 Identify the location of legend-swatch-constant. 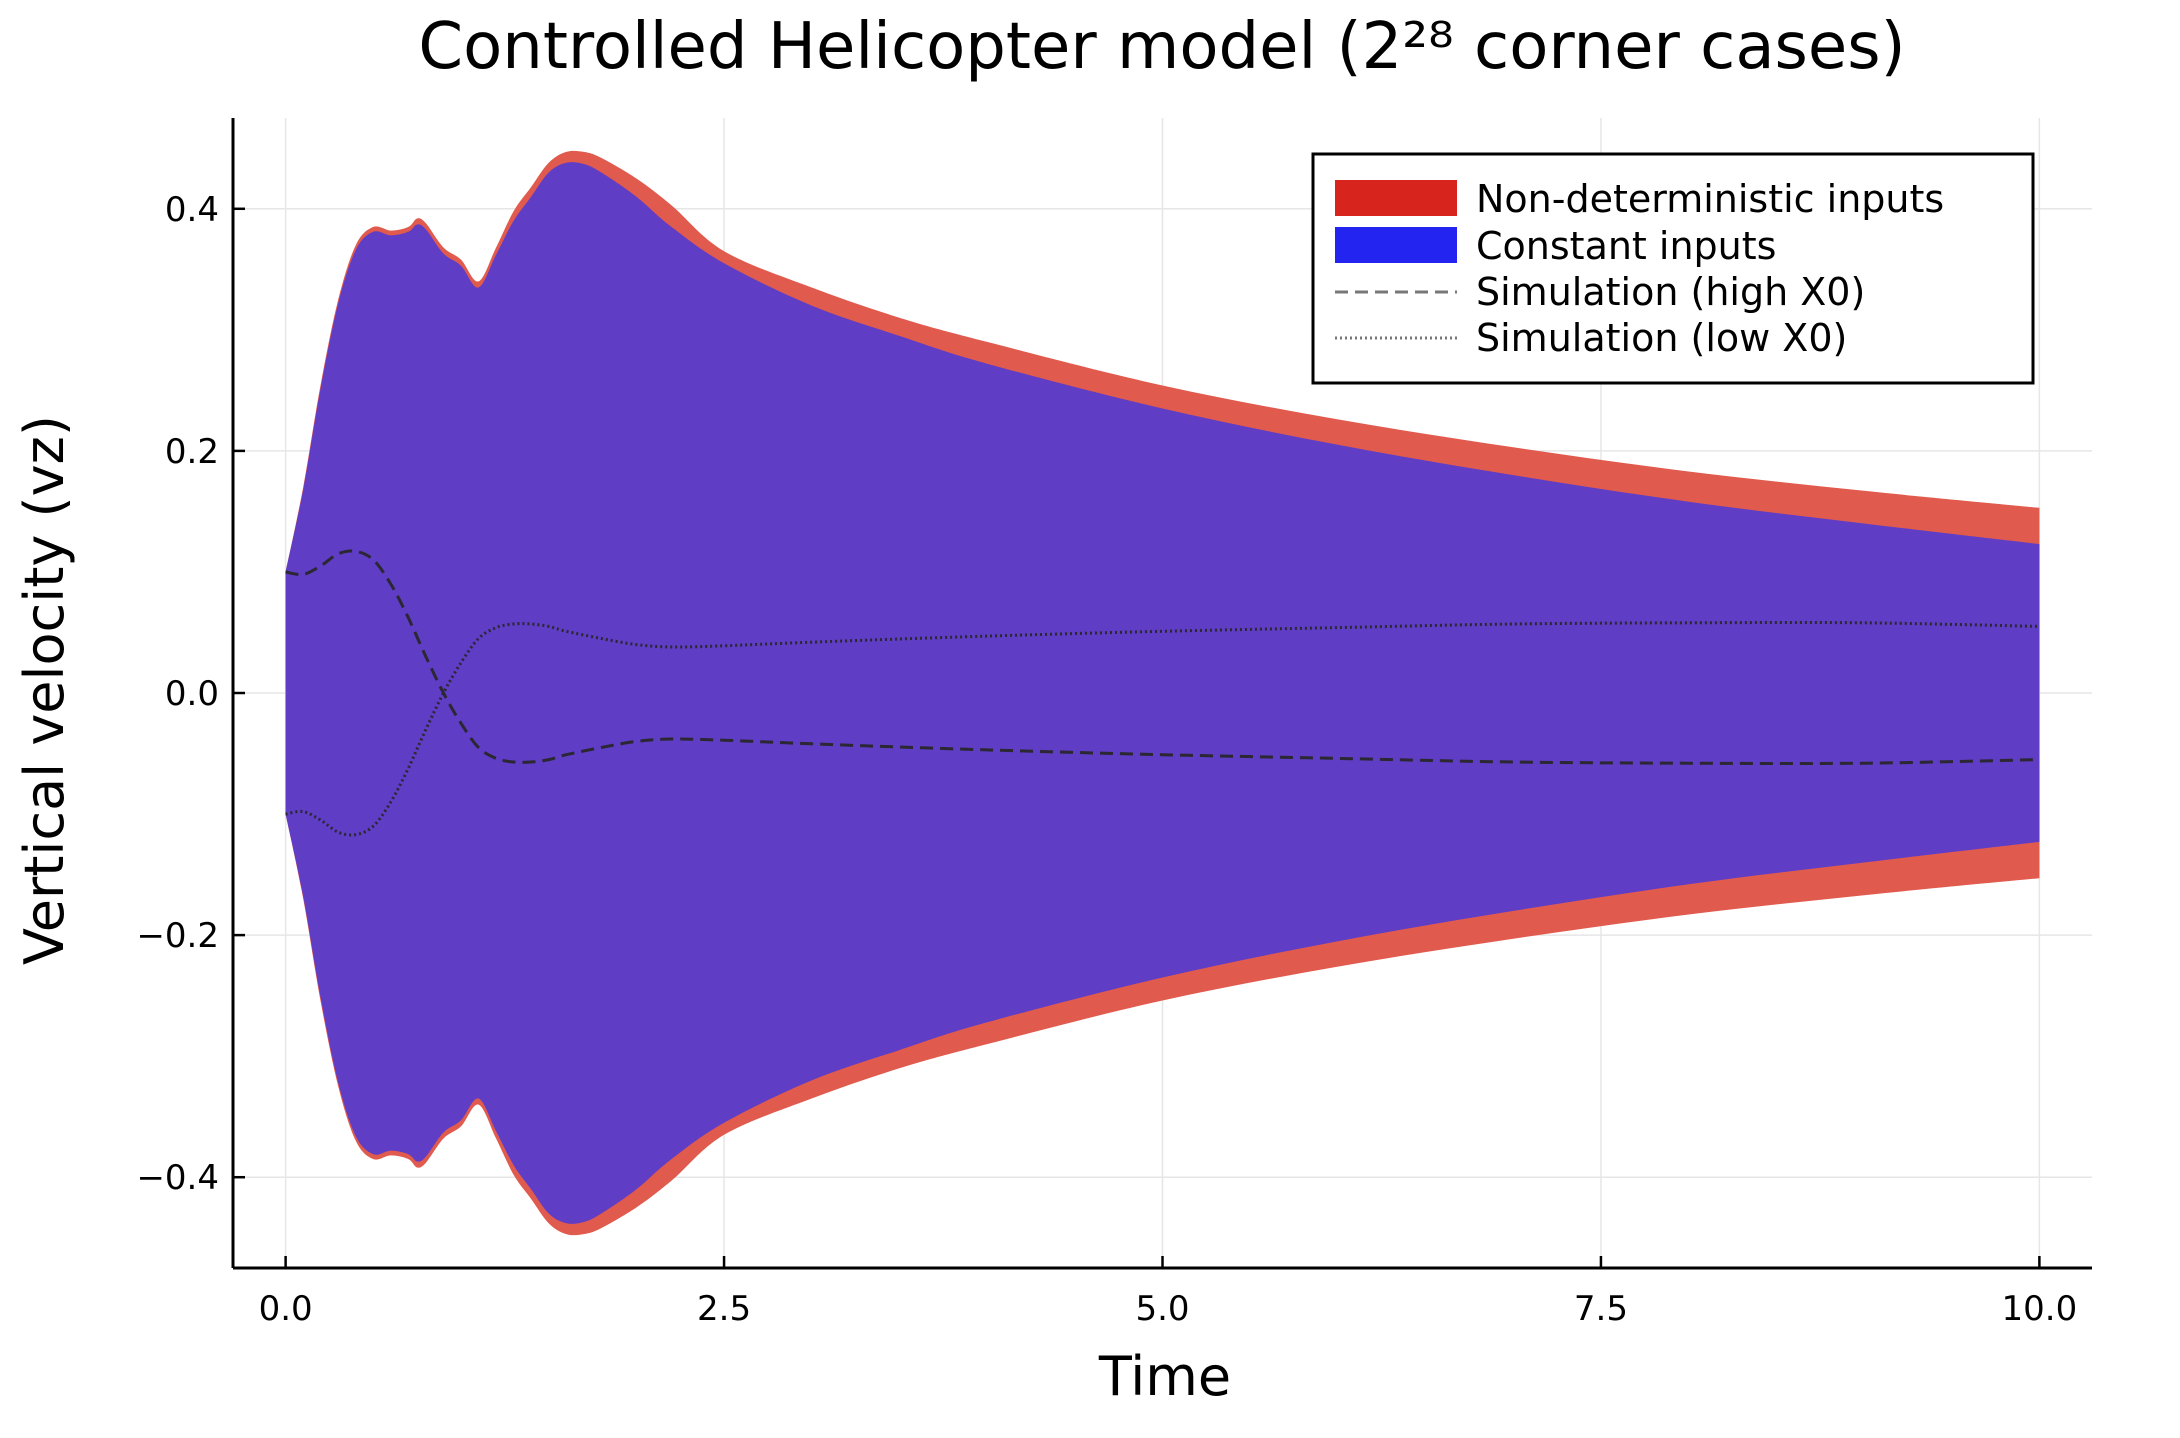
(1396, 245).